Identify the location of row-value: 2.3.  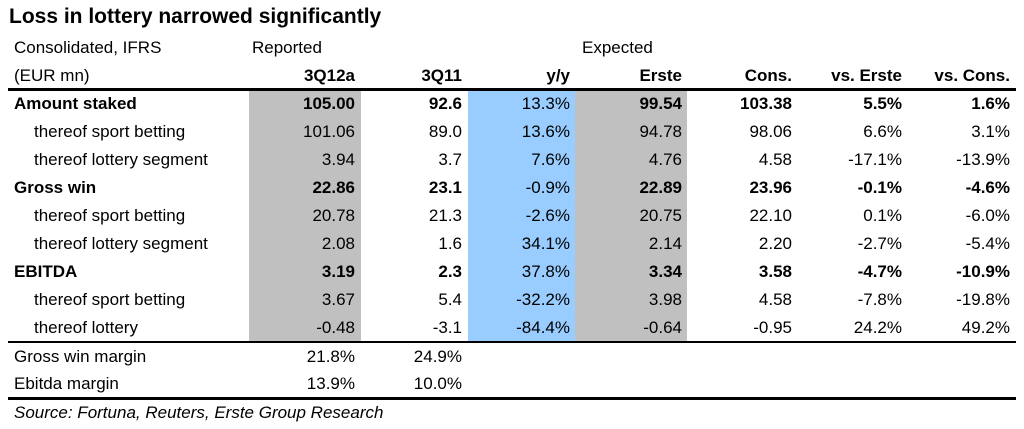
(450, 271).